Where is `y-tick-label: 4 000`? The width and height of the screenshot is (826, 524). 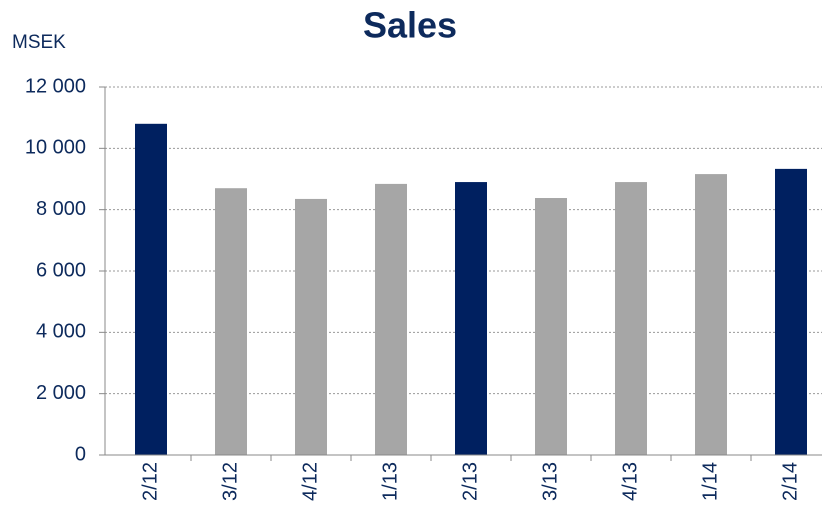 y-tick-label: 4 000 is located at coordinates (61, 332).